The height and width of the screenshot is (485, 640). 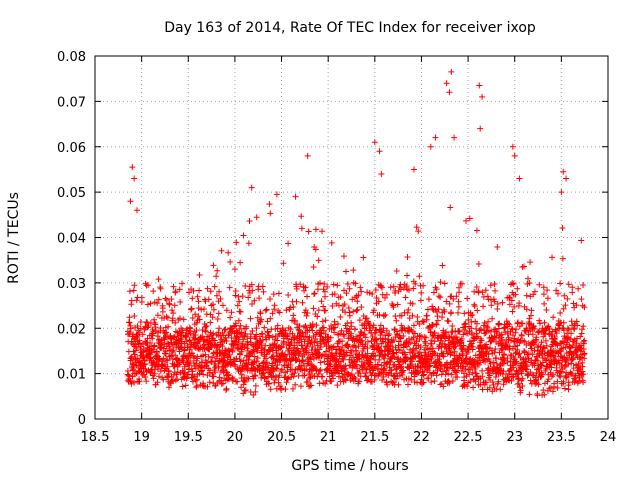 I want to click on x-tick-label: 18.5, so click(x=95, y=437).